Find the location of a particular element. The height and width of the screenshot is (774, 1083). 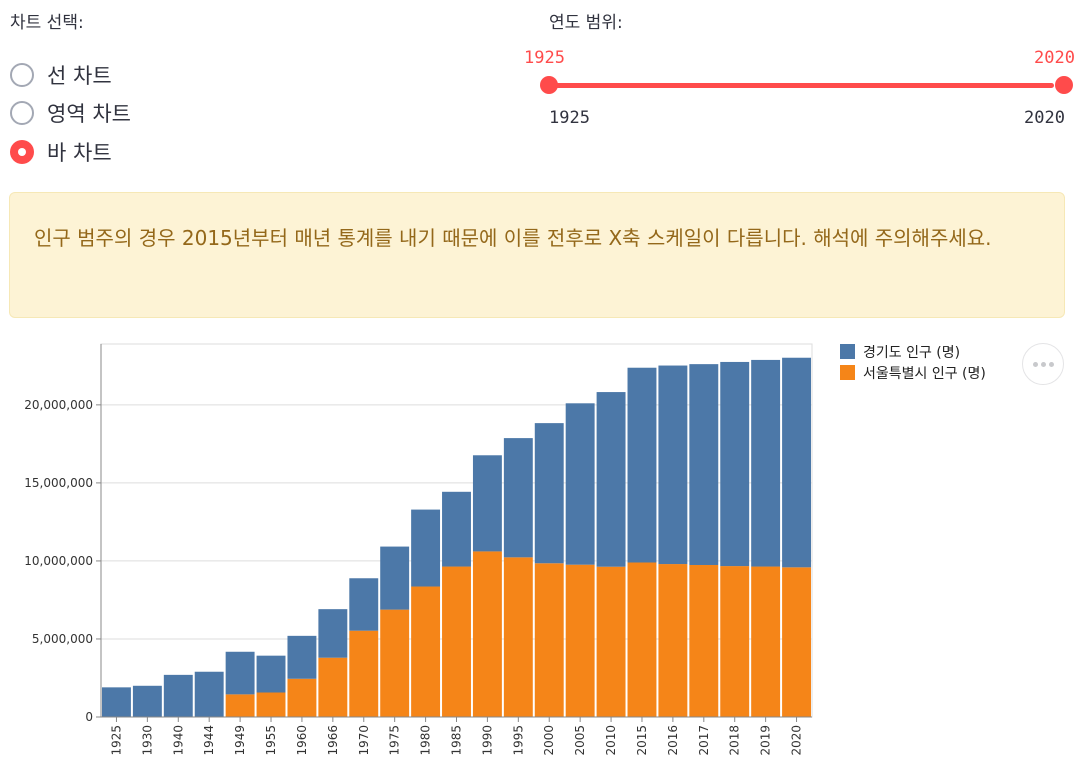

x-tick-label: 1955 is located at coordinates (271, 740).